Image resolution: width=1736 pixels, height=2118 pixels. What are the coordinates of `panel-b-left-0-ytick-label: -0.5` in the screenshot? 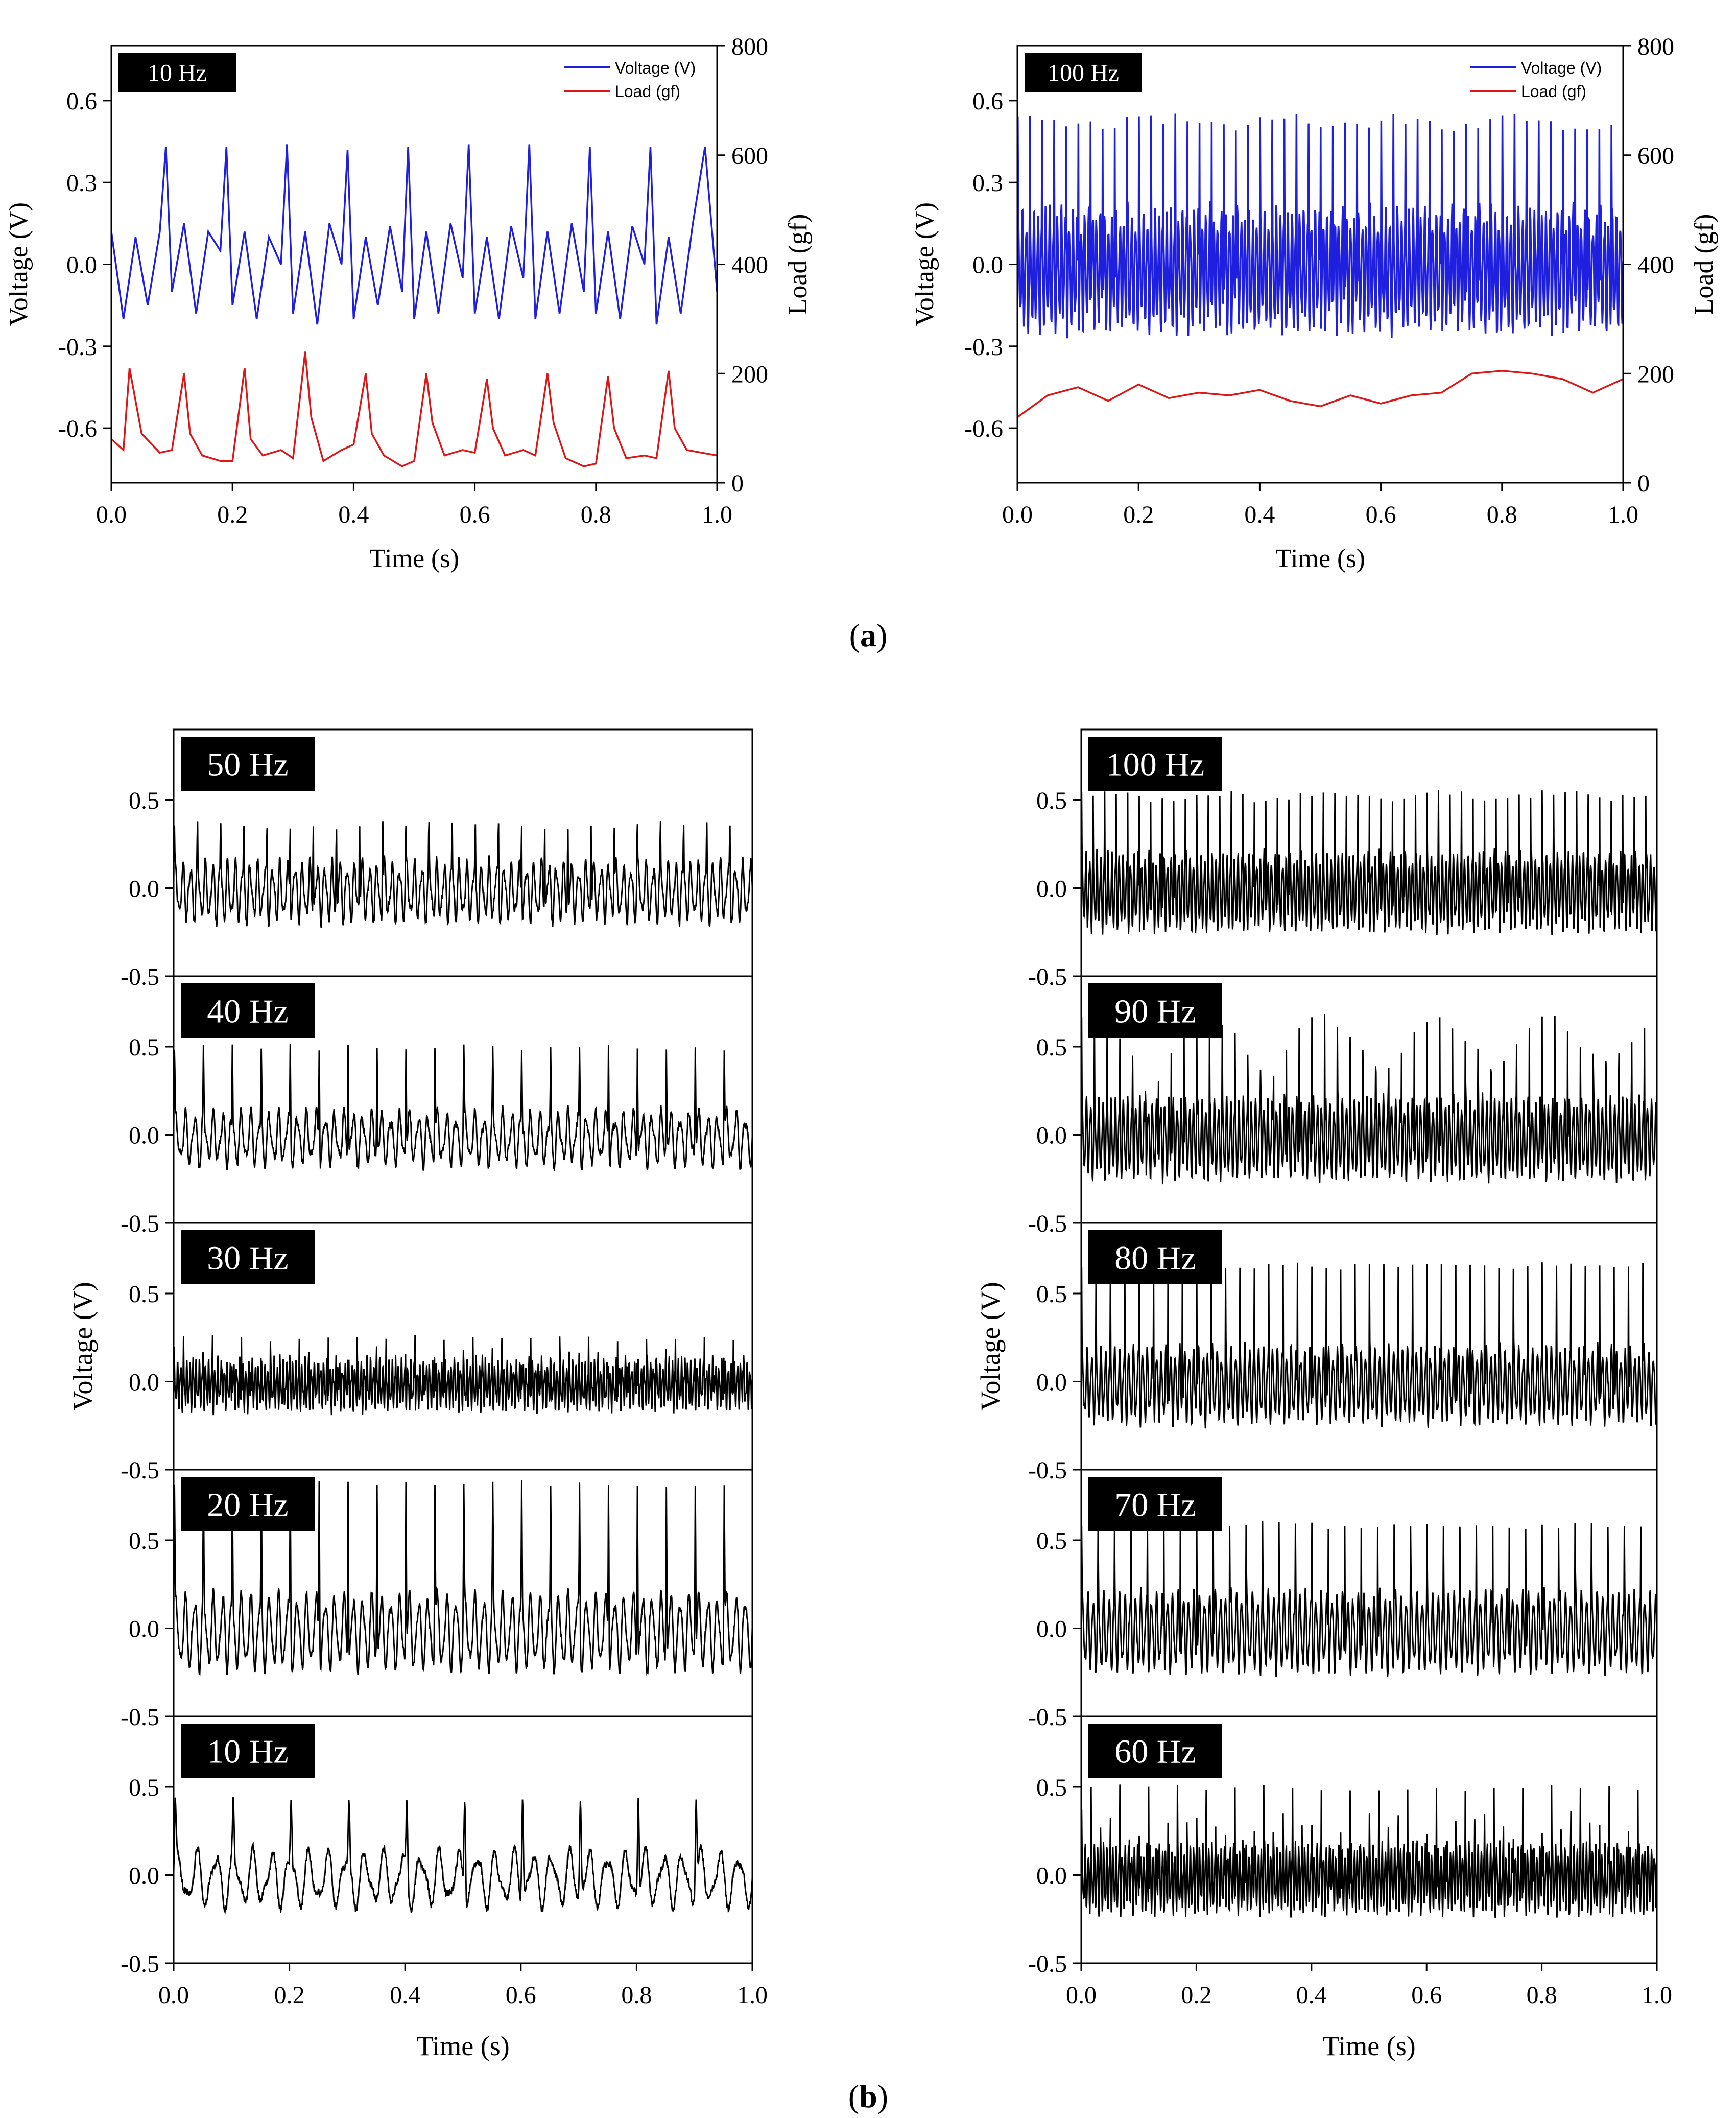 It's located at (140, 977).